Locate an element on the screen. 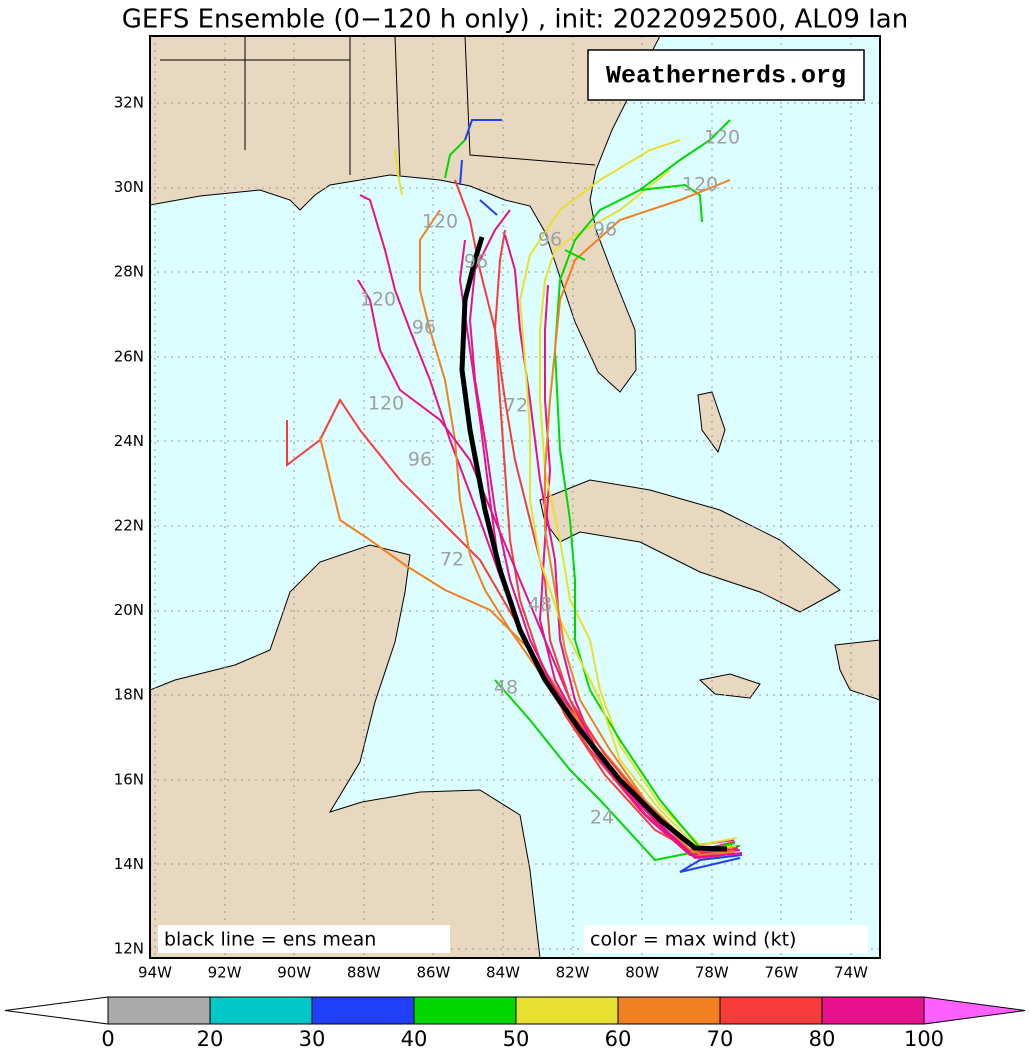 This screenshot has width=1030, height=1054. lon-label: 74W is located at coordinates (851, 973).